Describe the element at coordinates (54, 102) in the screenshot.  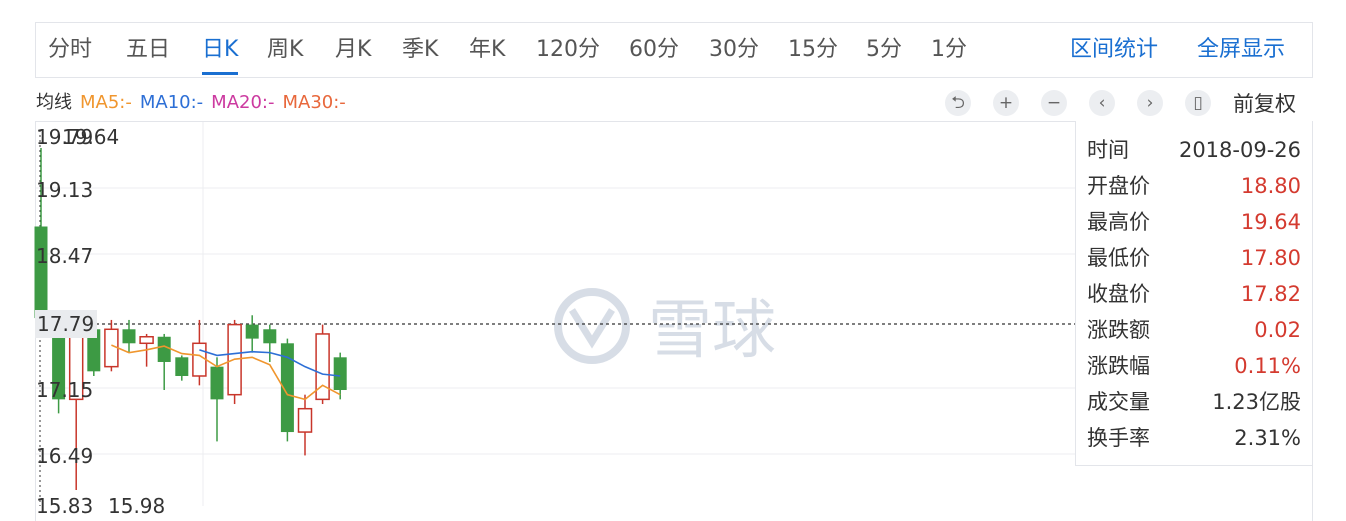
I see `ma-label: 均线` at that location.